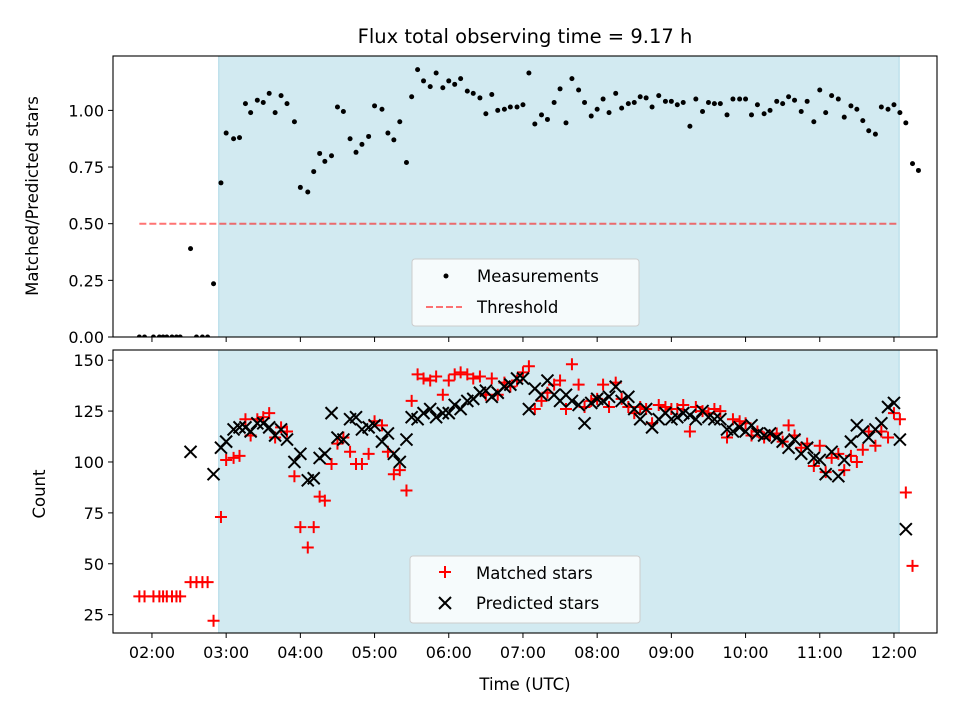 The height and width of the screenshot is (720, 960). Describe the element at coordinates (32, 196) in the screenshot. I see `top-y-axis-label: Matched/Predicted stars` at that location.